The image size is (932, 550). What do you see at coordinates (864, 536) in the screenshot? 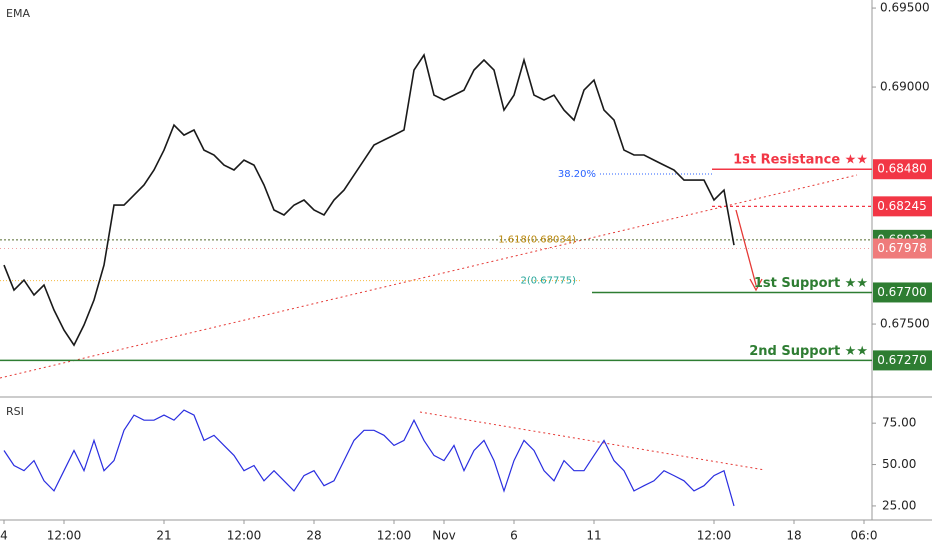
I see `x-tick-label: 06:0` at bounding box center [864, 536].